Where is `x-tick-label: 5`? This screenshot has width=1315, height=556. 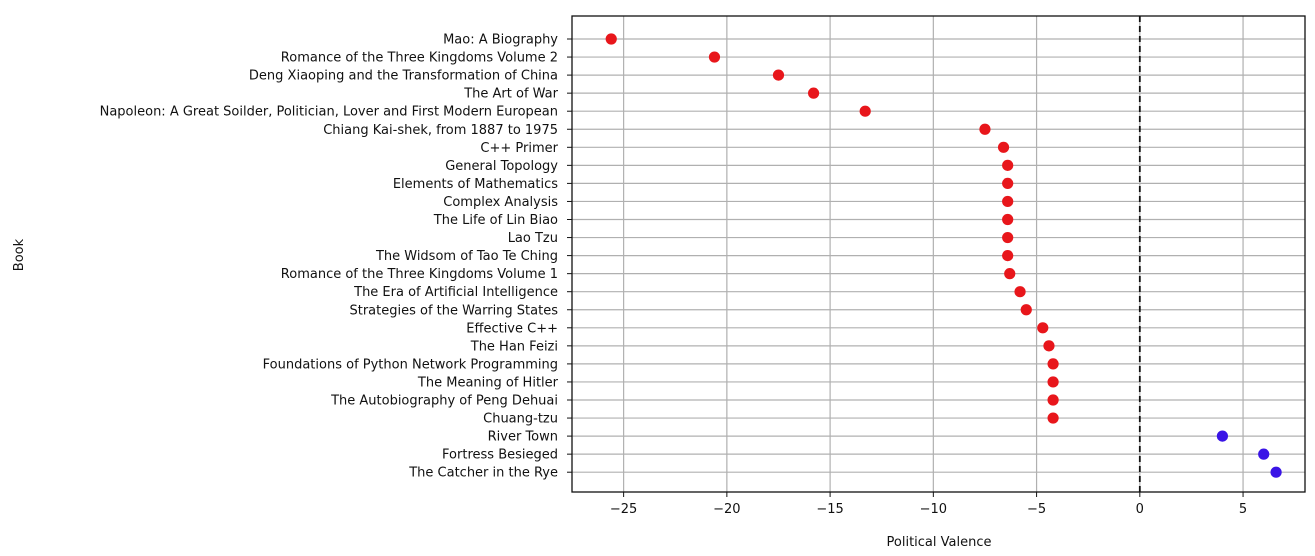 x-tick-label: 5 is located at coordinates (1243, 509).